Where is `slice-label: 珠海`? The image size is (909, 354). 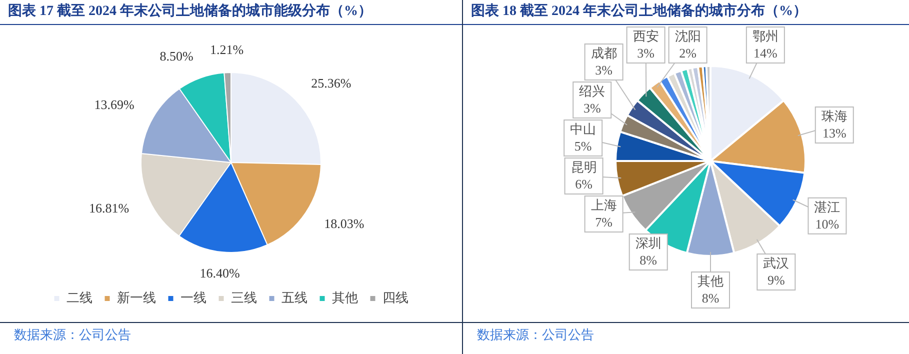
slice-label: 珠海 is located at coordinates (834, 116).